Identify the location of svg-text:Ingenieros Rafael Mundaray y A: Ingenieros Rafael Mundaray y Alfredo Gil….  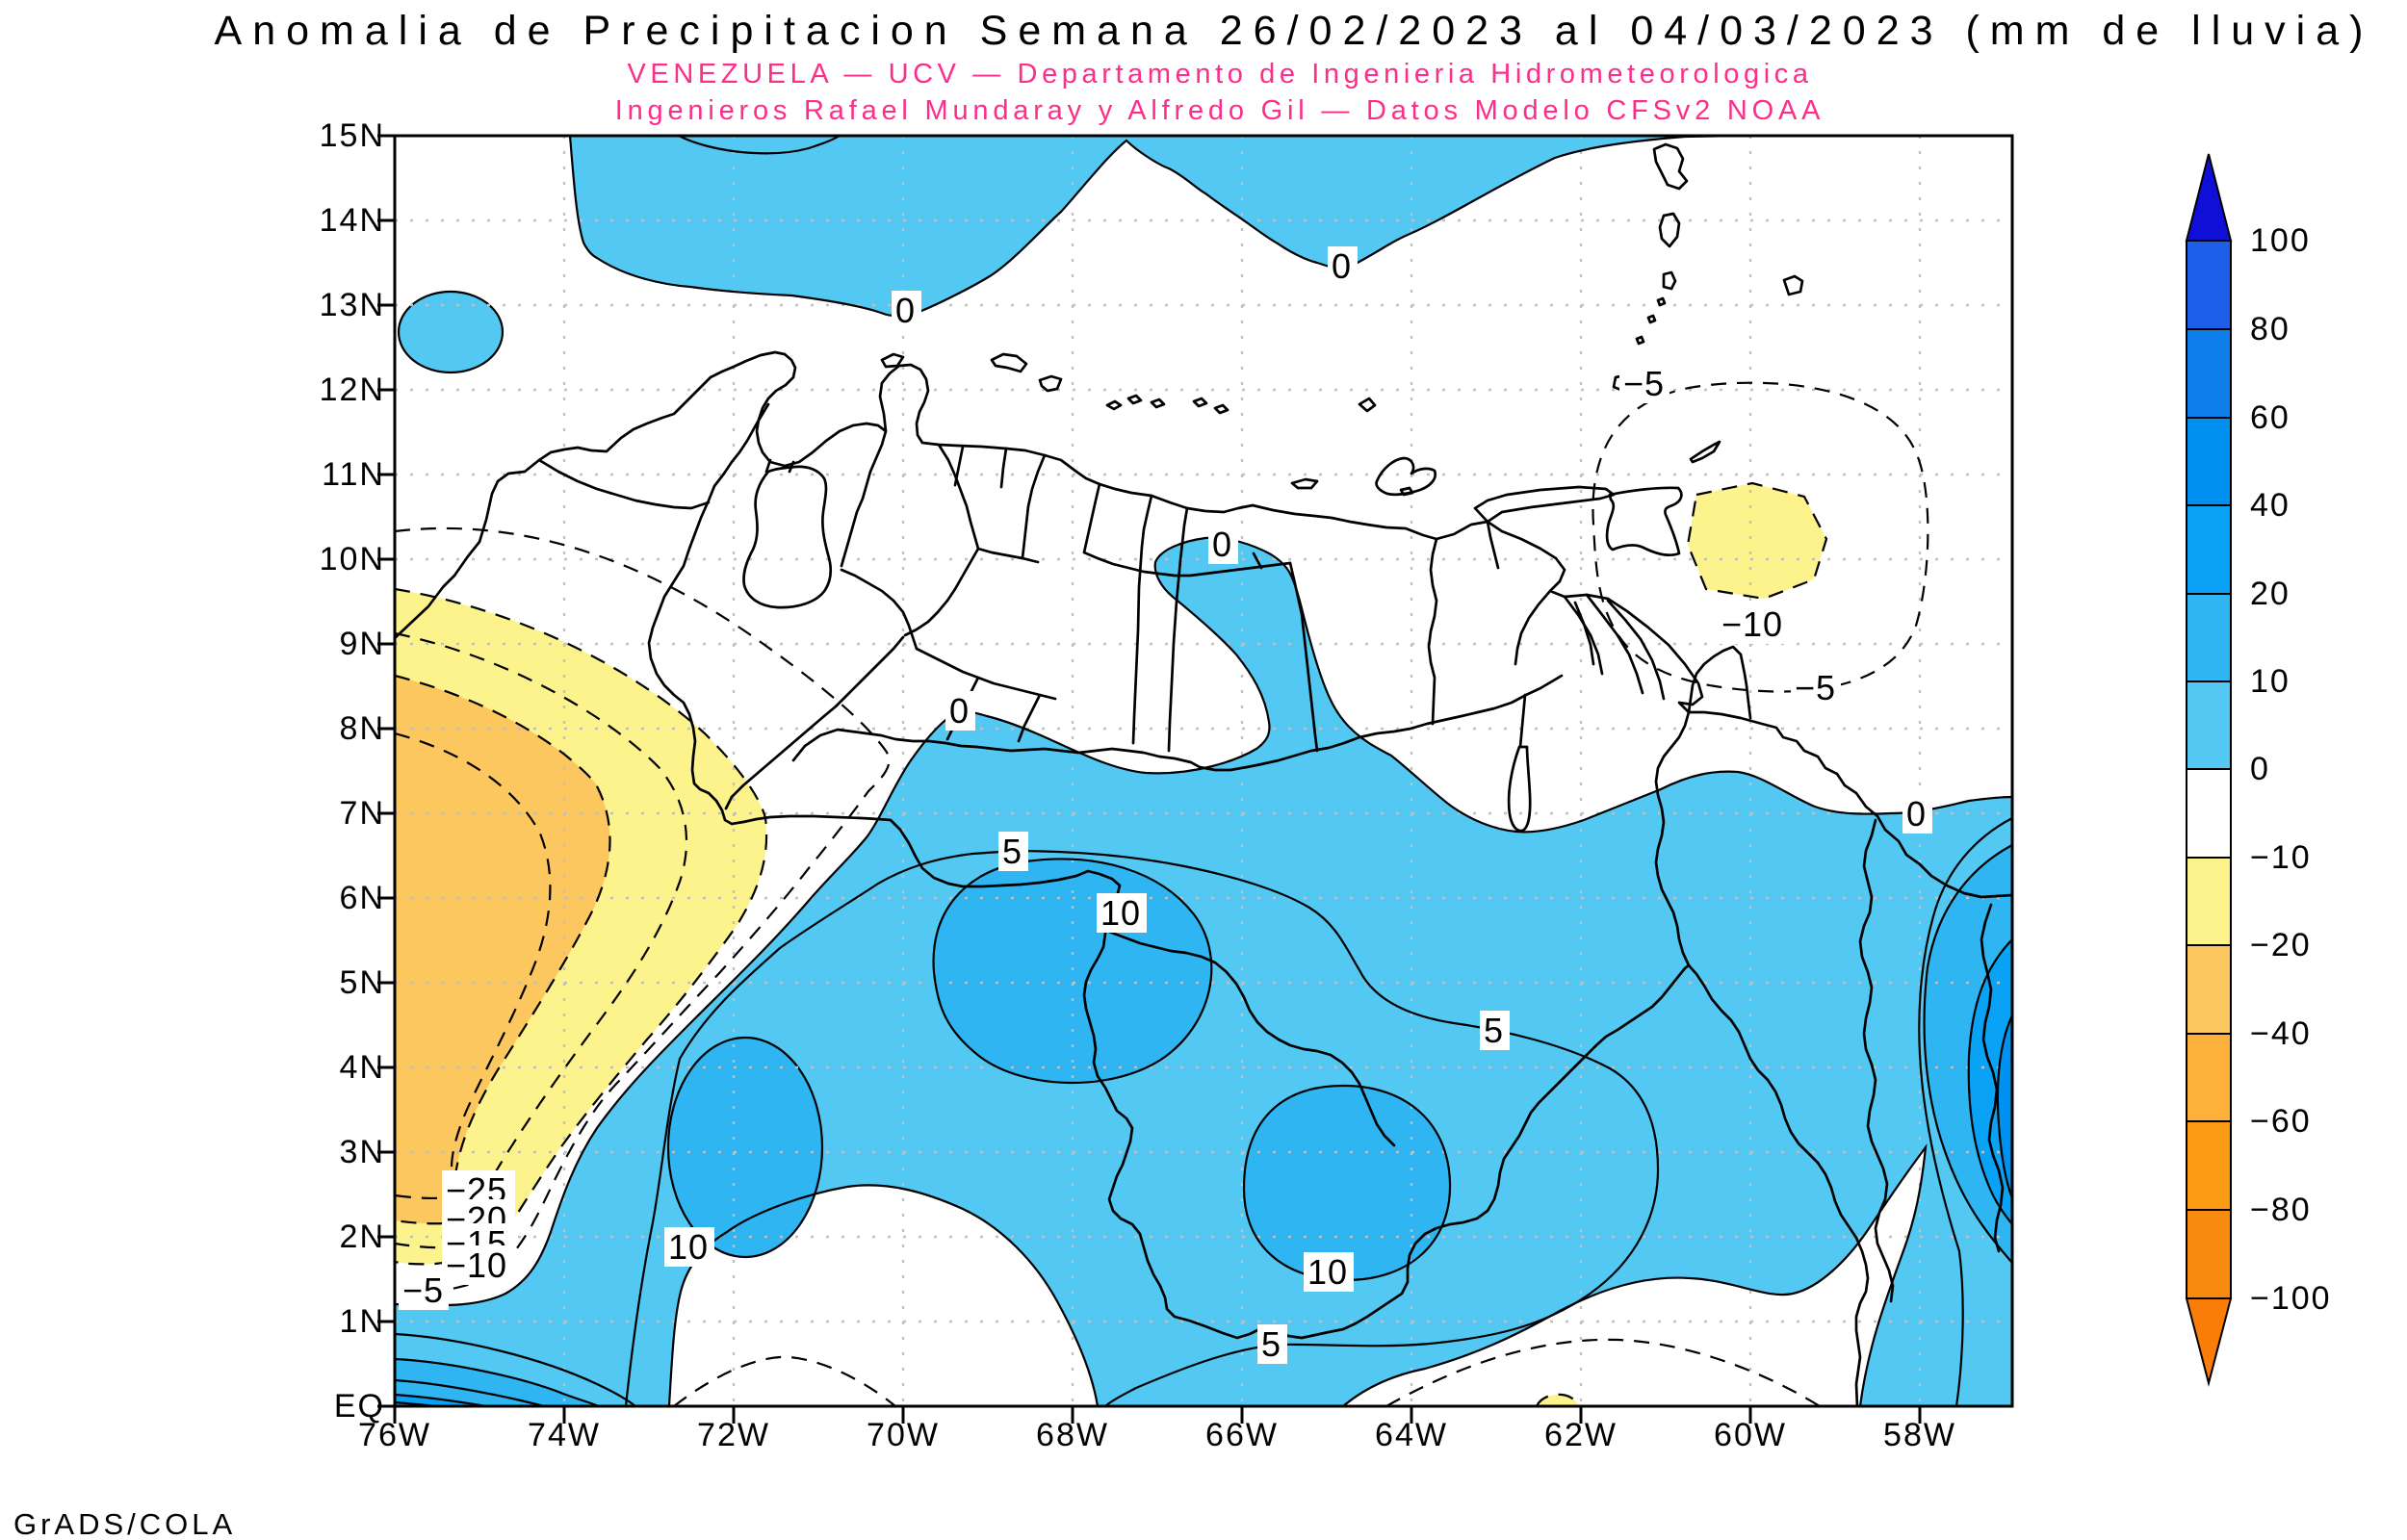
(1220, 110).